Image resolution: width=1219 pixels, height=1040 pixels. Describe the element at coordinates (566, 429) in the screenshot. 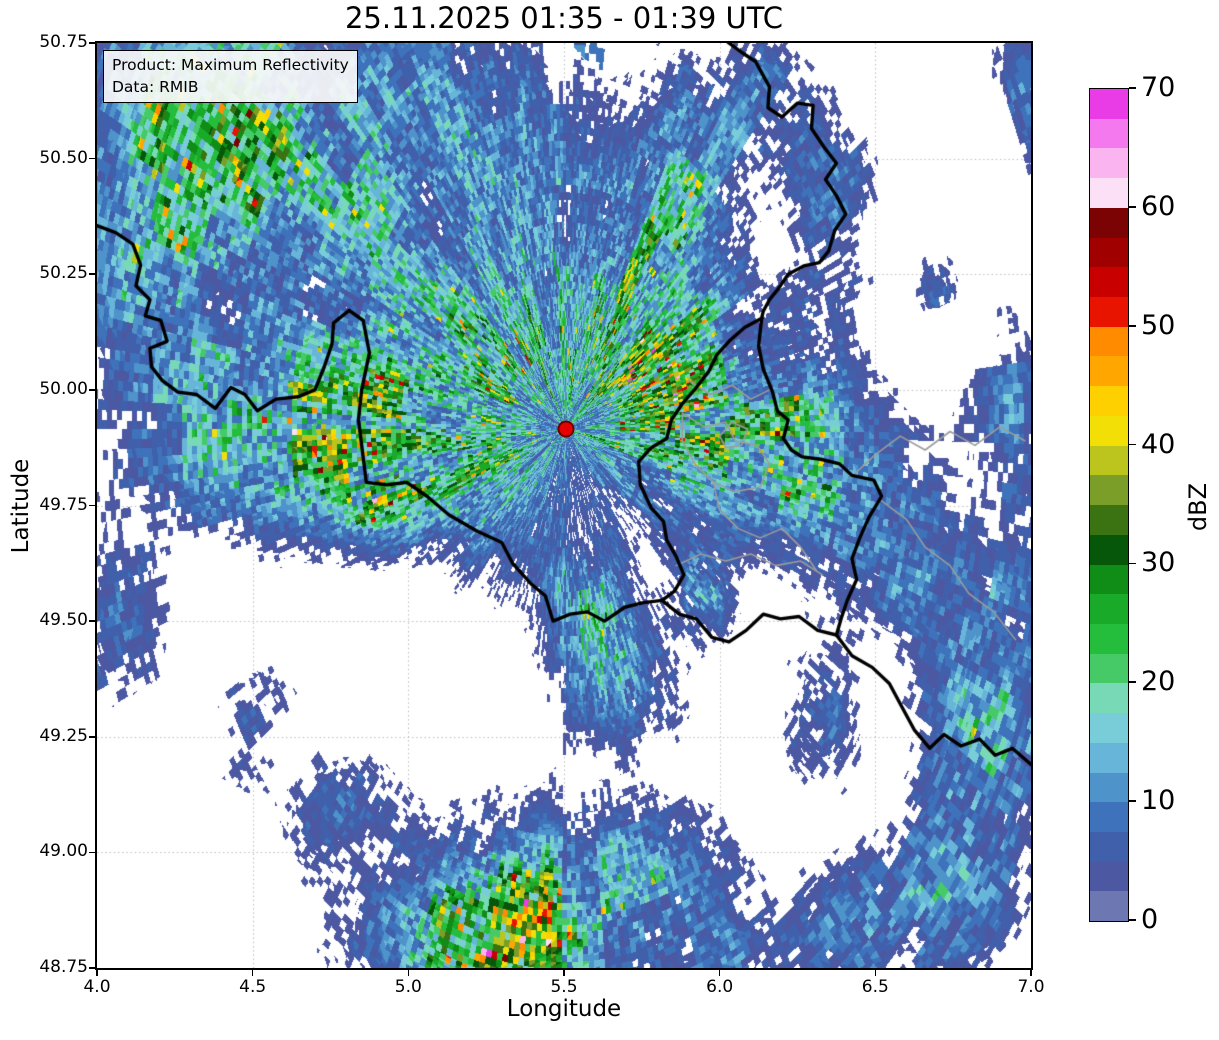

I see `radar-site-marker` at that location.